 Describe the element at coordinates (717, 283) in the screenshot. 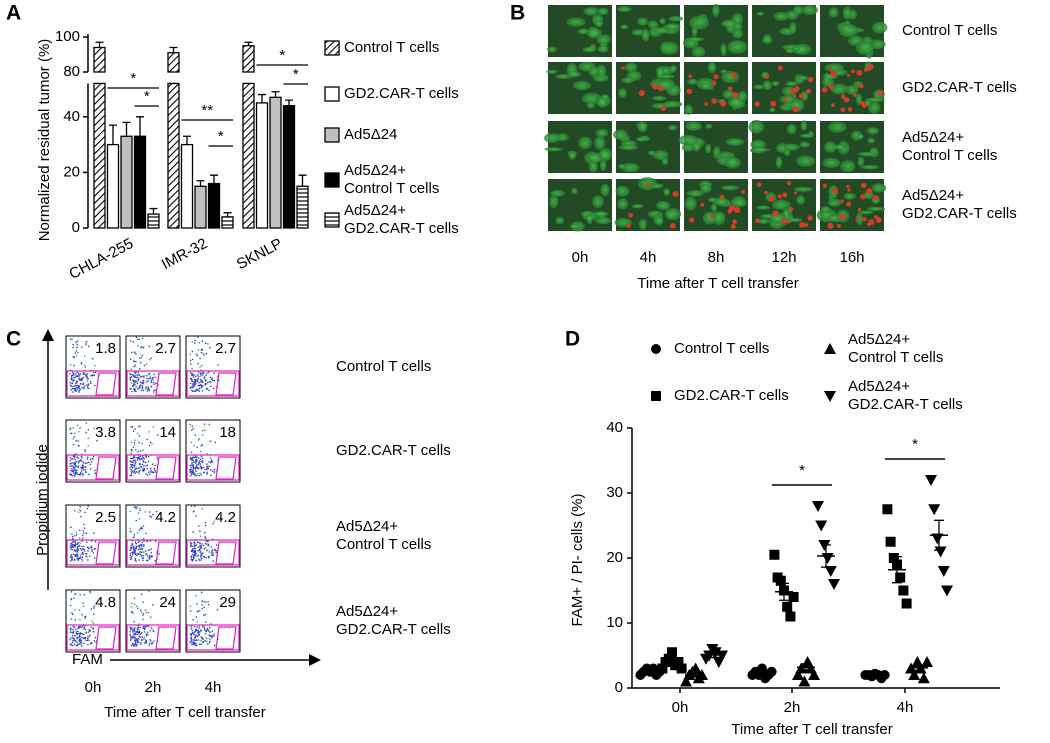

I see `x-axis-label: Time after T cell transfer` at that location.